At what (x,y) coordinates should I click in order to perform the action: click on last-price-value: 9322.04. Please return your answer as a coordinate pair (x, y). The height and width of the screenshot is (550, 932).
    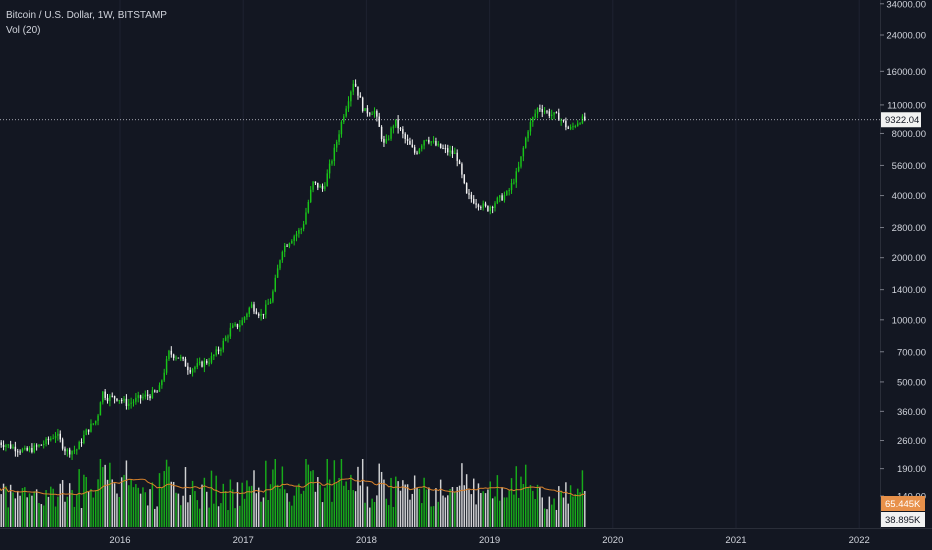
    Looking at the image, I should click on (902, 120).